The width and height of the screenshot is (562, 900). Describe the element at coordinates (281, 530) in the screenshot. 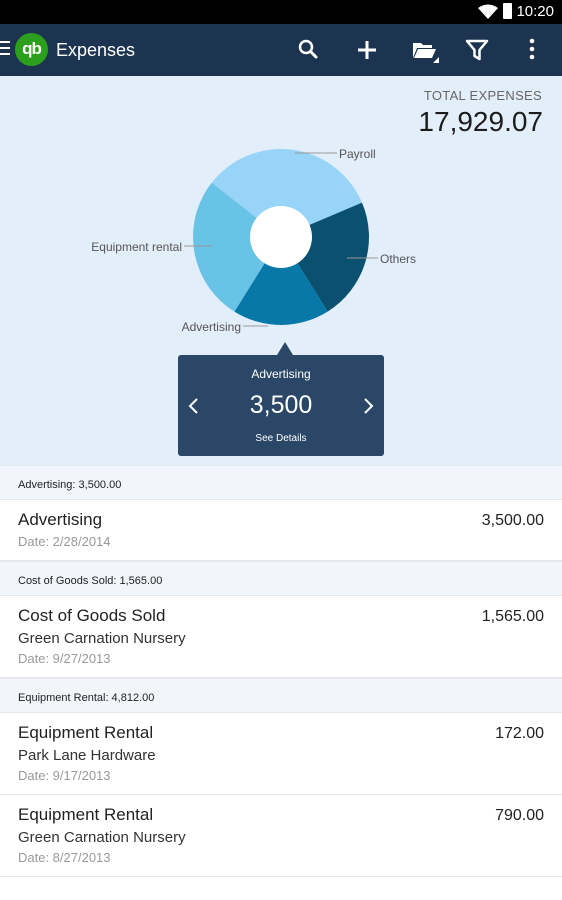

I see `expense-row: Advertising Date: 2/28/2014 3,500.00` at that location.